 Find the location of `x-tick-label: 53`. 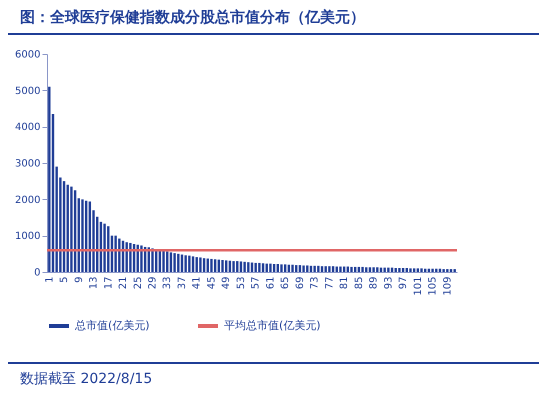

x-tick-label: 53 is located at coordinates (241, 283).